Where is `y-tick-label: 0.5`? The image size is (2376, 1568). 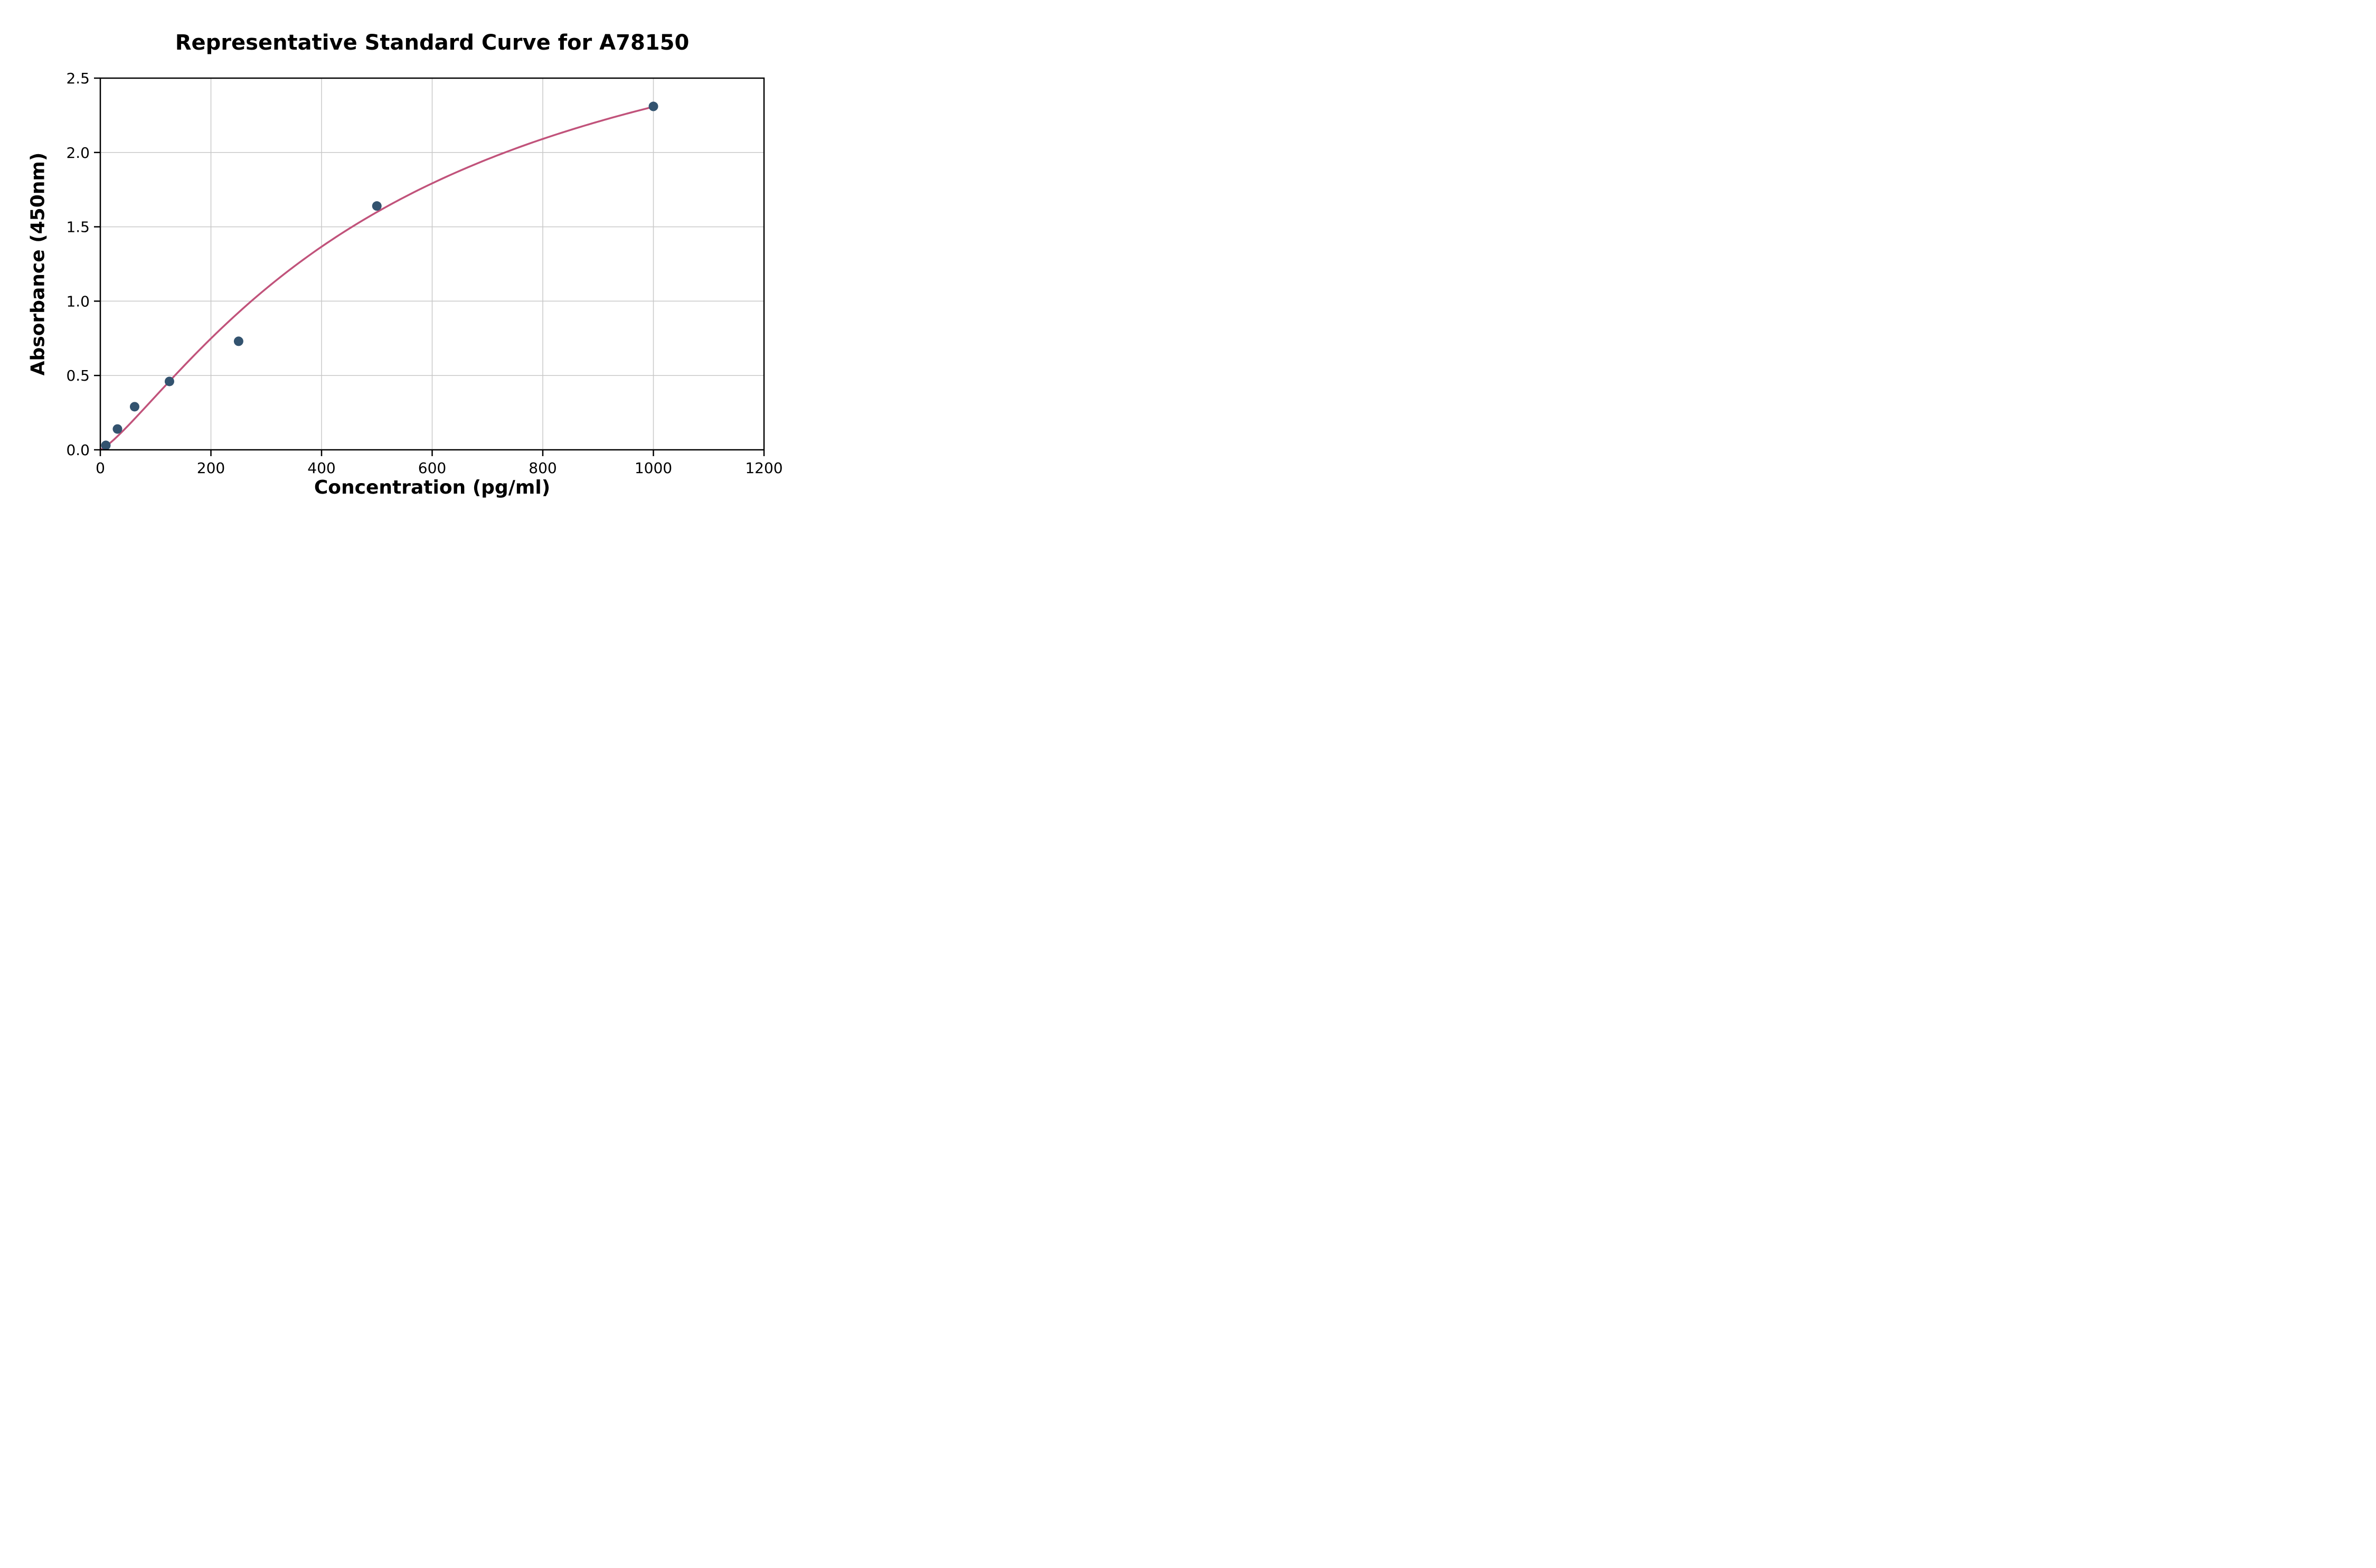 y-tick-label: 0.5 is located at coordinates (78, 376).